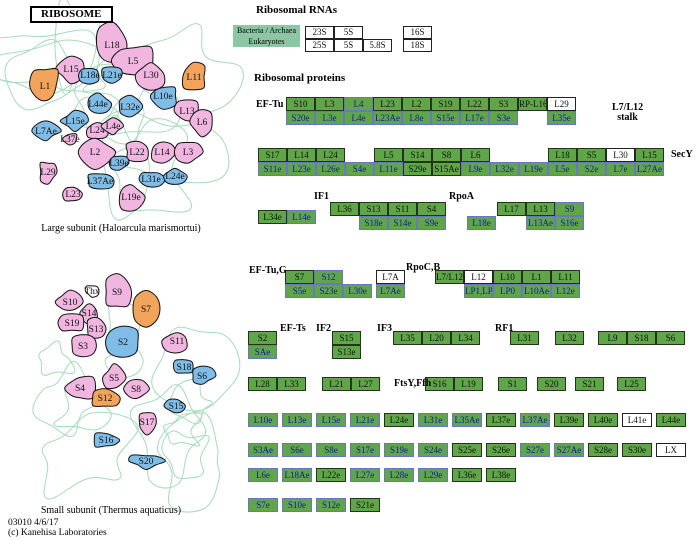  I want to click on protein-box-S13: S13, so click(373, 209).